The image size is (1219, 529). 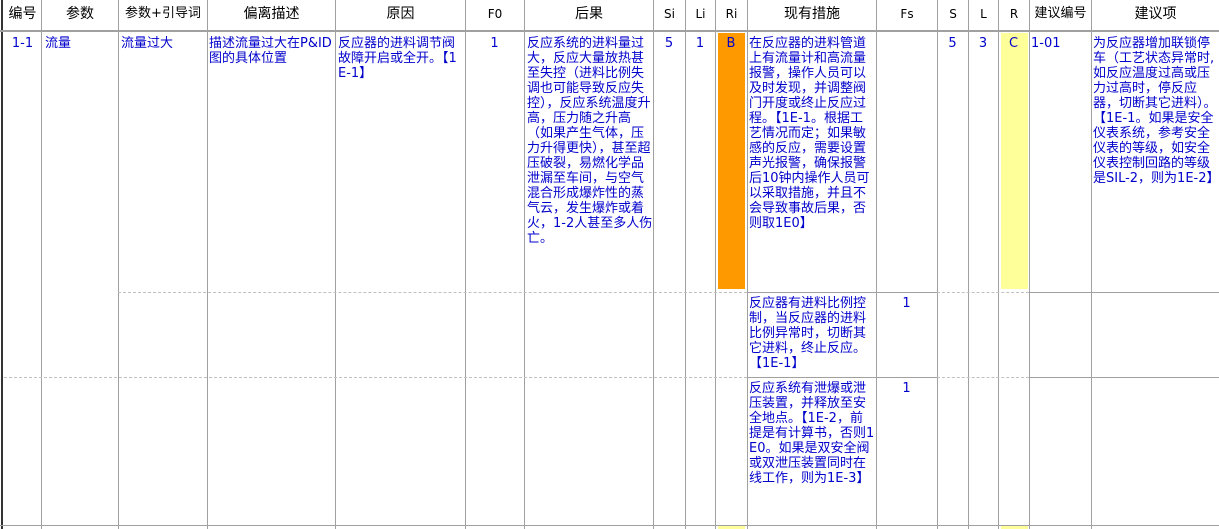 What do you see at coordinates (700, 14) in the screenshot?
I see `header-li: Li` at bounding box center [700, 14].